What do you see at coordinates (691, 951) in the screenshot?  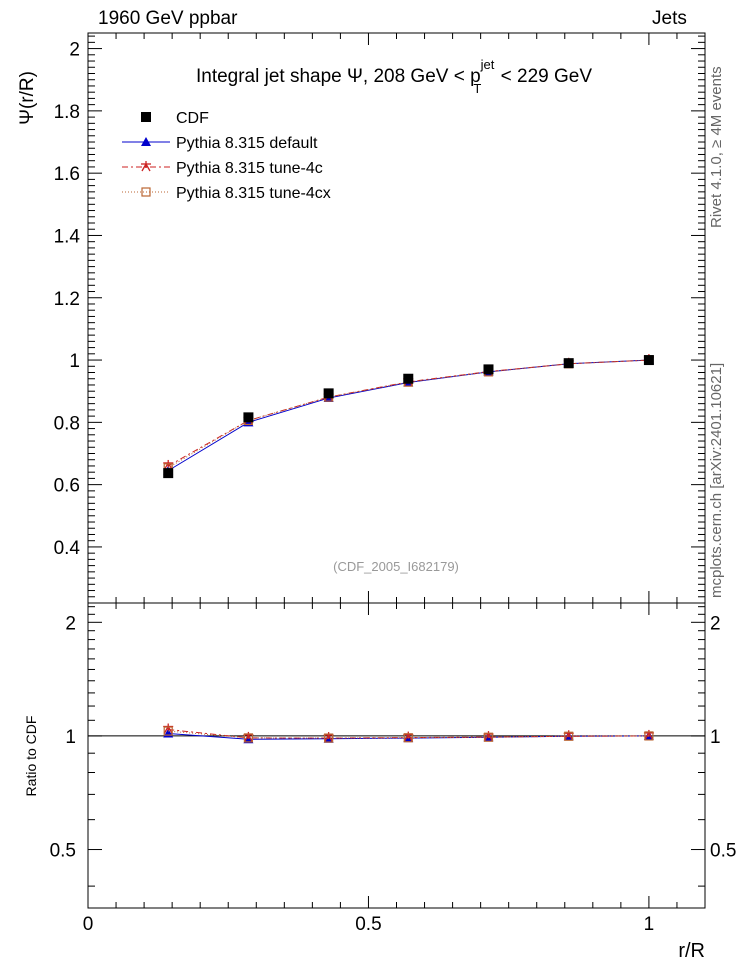 I see `x-axis-label: r/R` at bounding box center [691, 951].